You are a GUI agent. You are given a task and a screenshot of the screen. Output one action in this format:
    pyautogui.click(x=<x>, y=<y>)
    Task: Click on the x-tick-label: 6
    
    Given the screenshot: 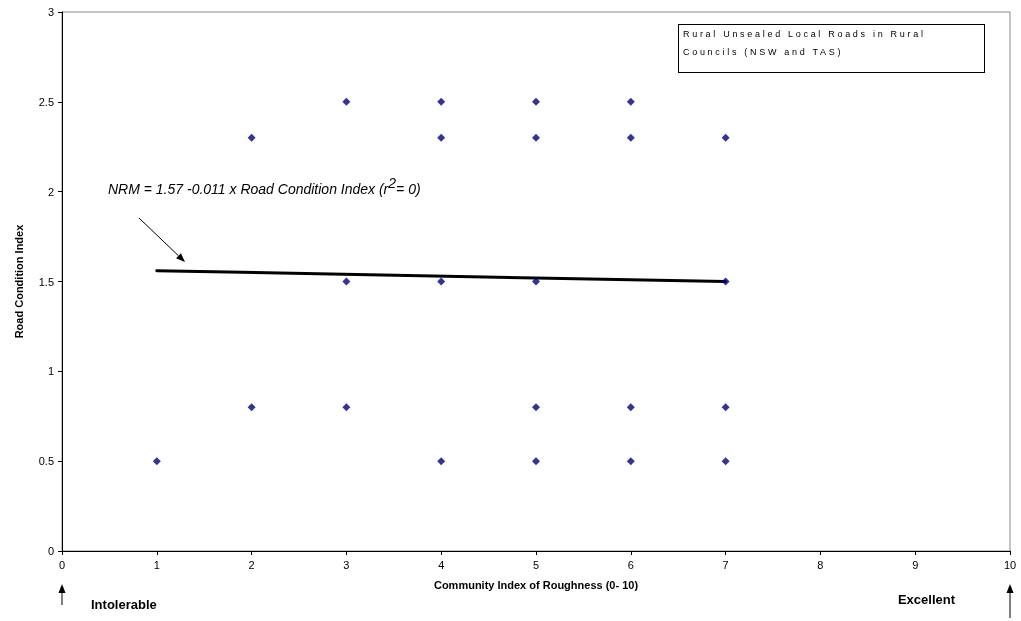 What is the action you would take?
    pyautogui.click(x=630, y=564)
    